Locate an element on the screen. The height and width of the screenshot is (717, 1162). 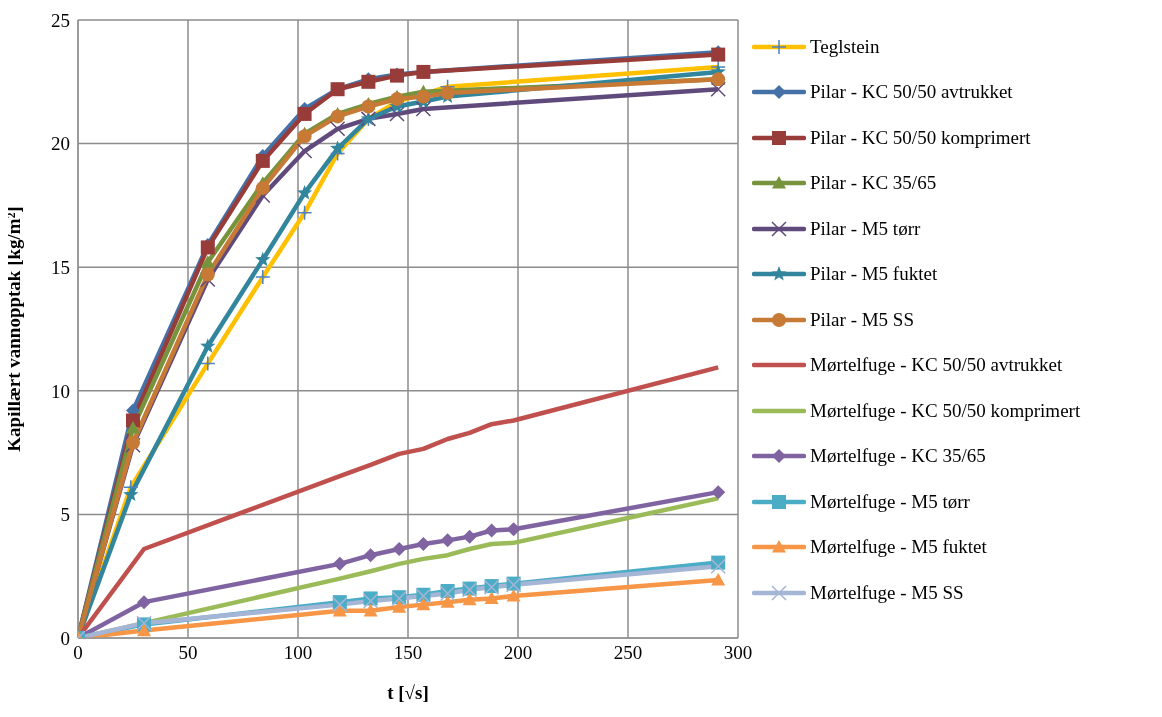
legend-label: Teglstein is located at coordinates (845, 46).